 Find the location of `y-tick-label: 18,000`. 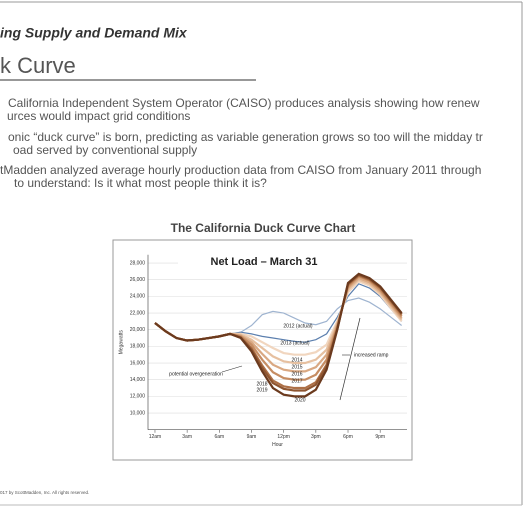

y-tick-label: 18,000 is located at coordinates (138, 347).